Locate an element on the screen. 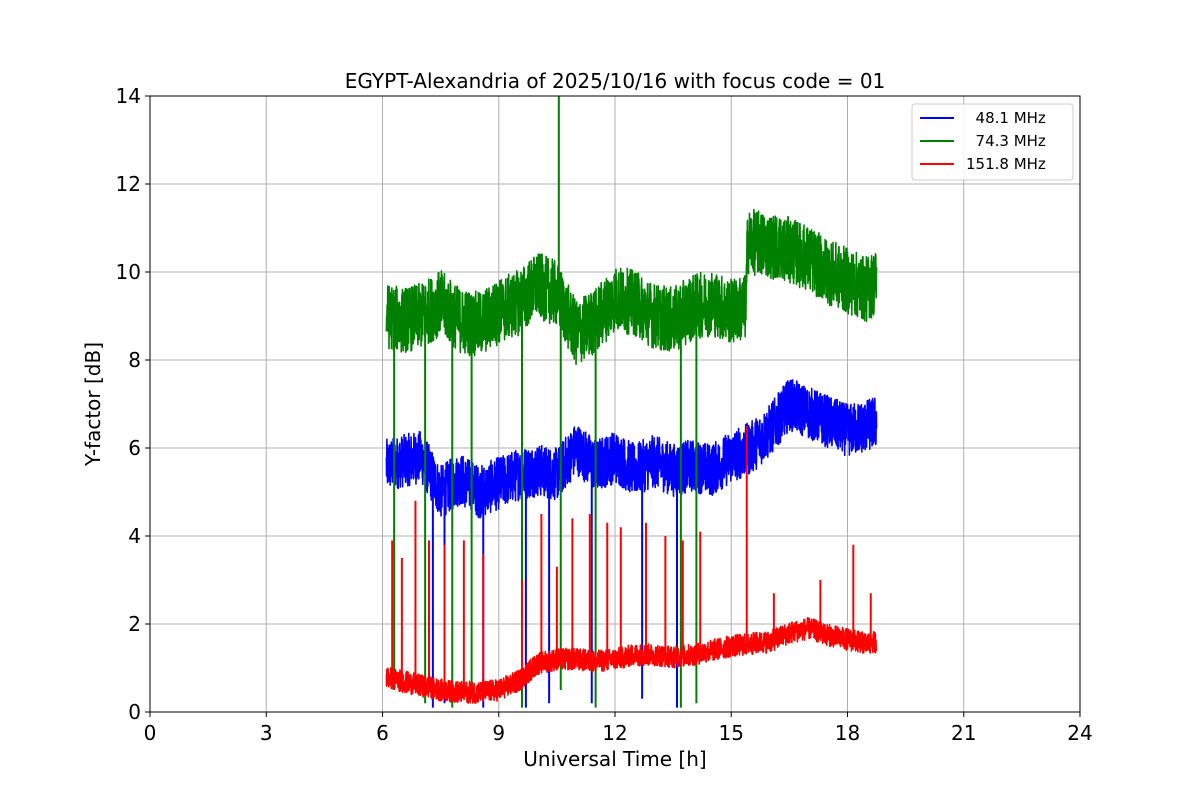  y-tick-label: 14 is located at coordinates (128, 96).